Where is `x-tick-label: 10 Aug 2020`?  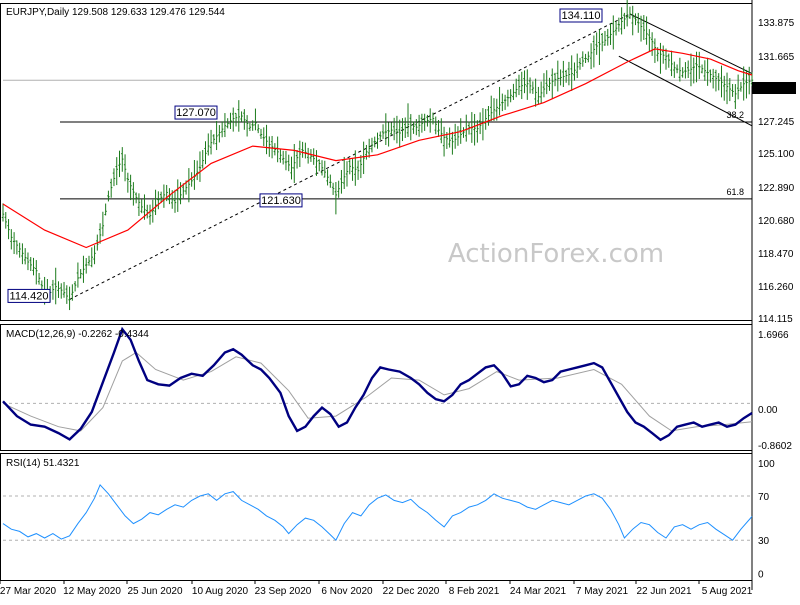 x-tick-label: 10 Aug 2020 is located at coordinates (220, 591).